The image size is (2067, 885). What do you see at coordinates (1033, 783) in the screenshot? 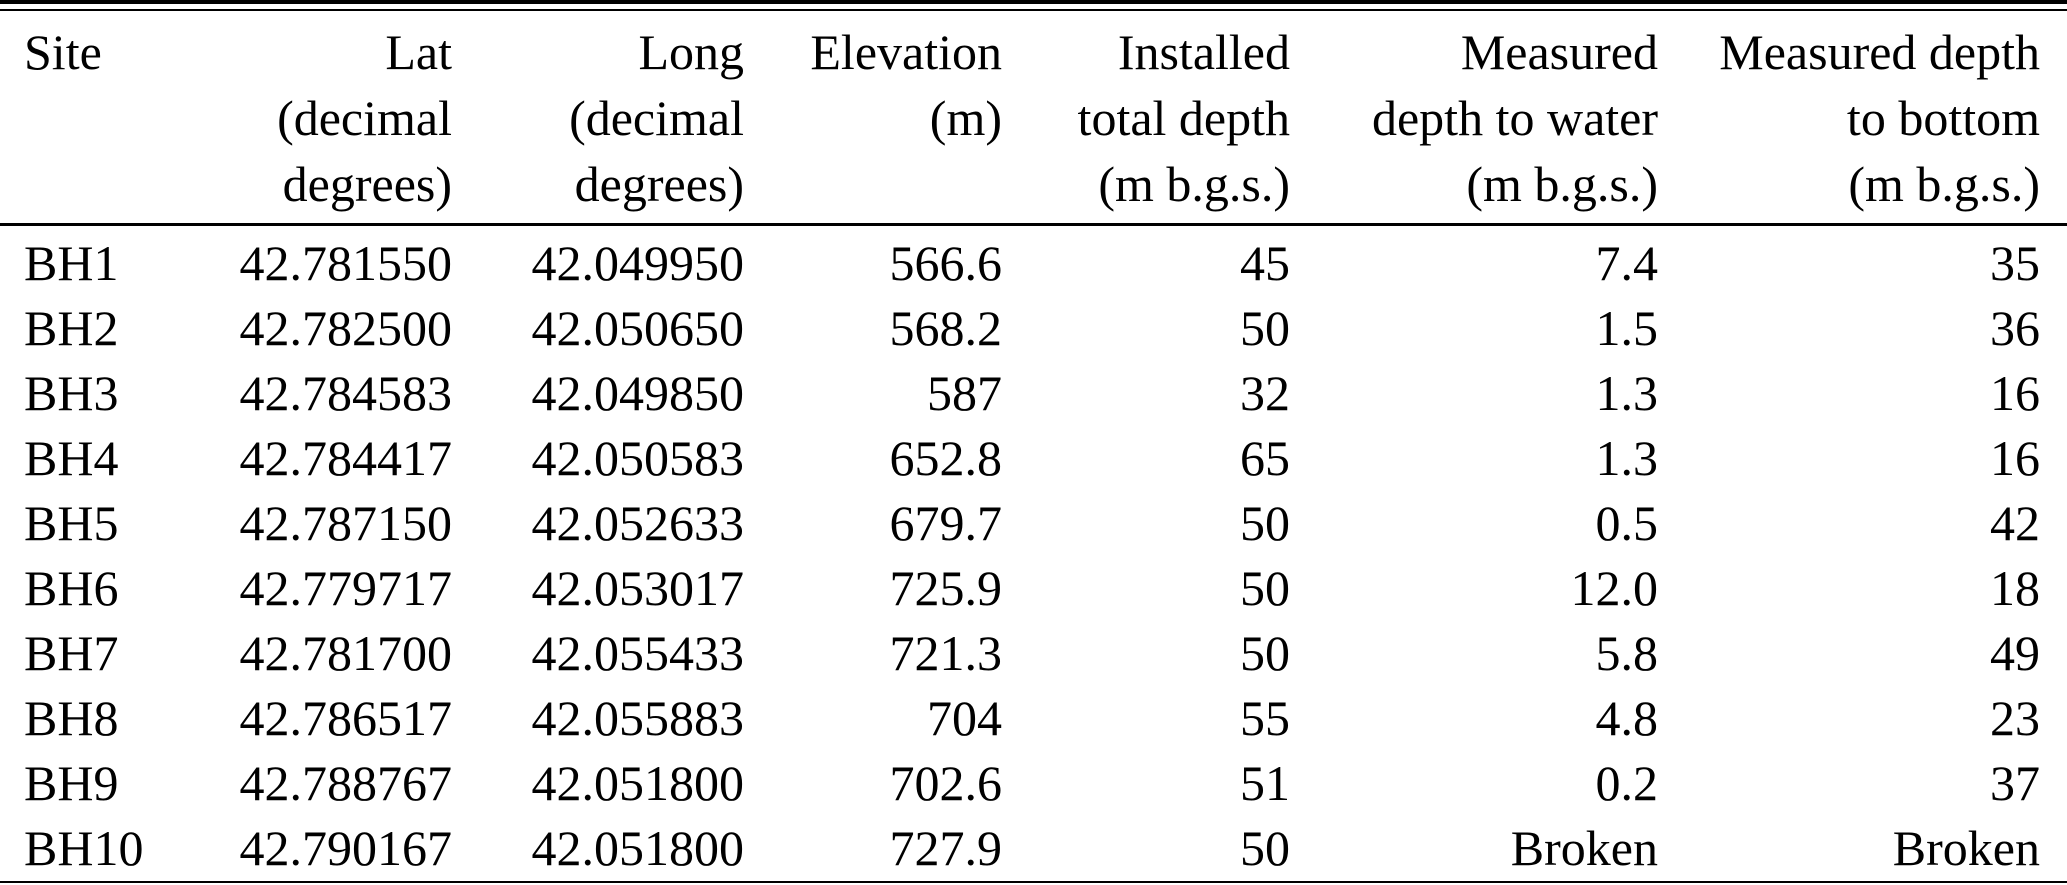
I see `table-row: BH9 42.788767 42.051800 702.6 51 0.2 37` at bounding box center [1033, 783].